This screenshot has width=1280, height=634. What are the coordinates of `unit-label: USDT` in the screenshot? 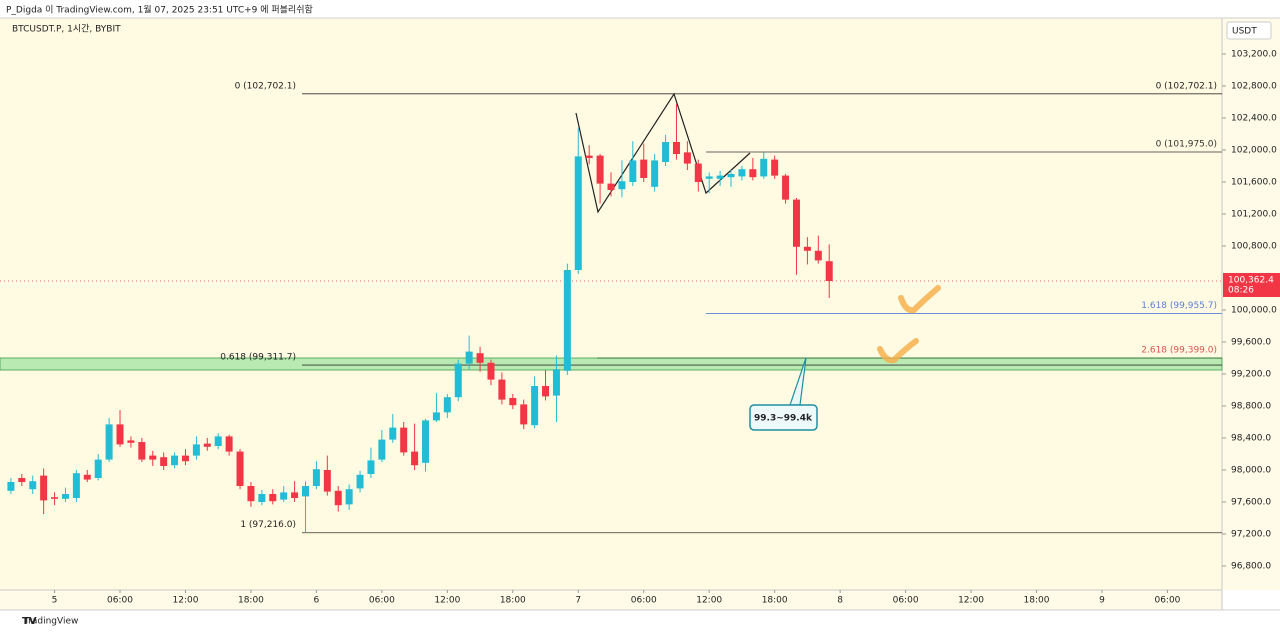 It's located at (1244, 32).